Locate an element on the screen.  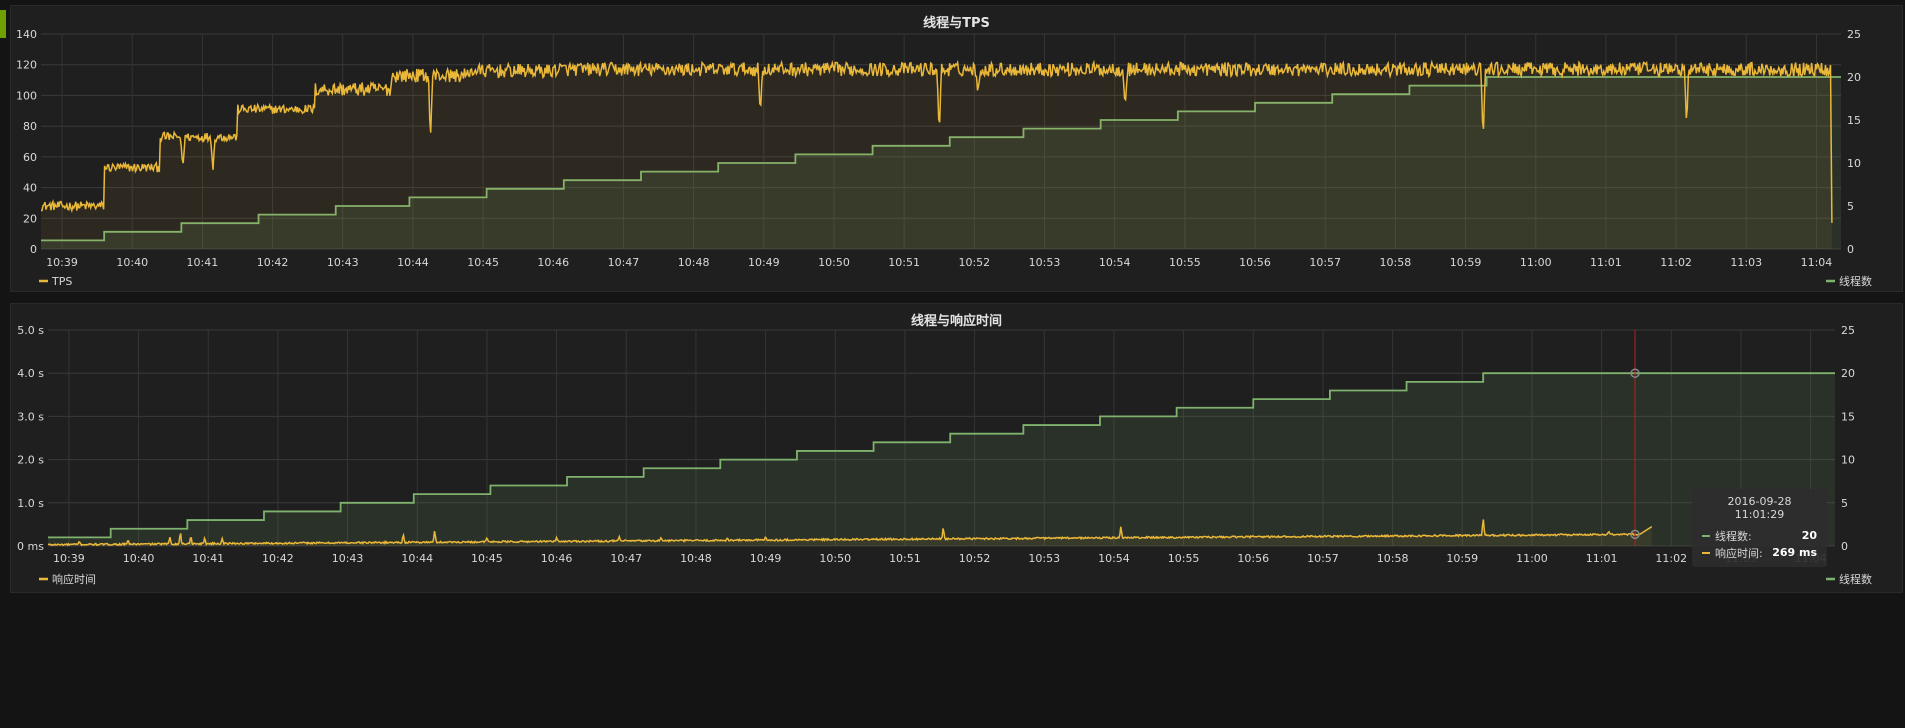
tps-panel-title: 线程与TPS is located at coordinates (956, 23).